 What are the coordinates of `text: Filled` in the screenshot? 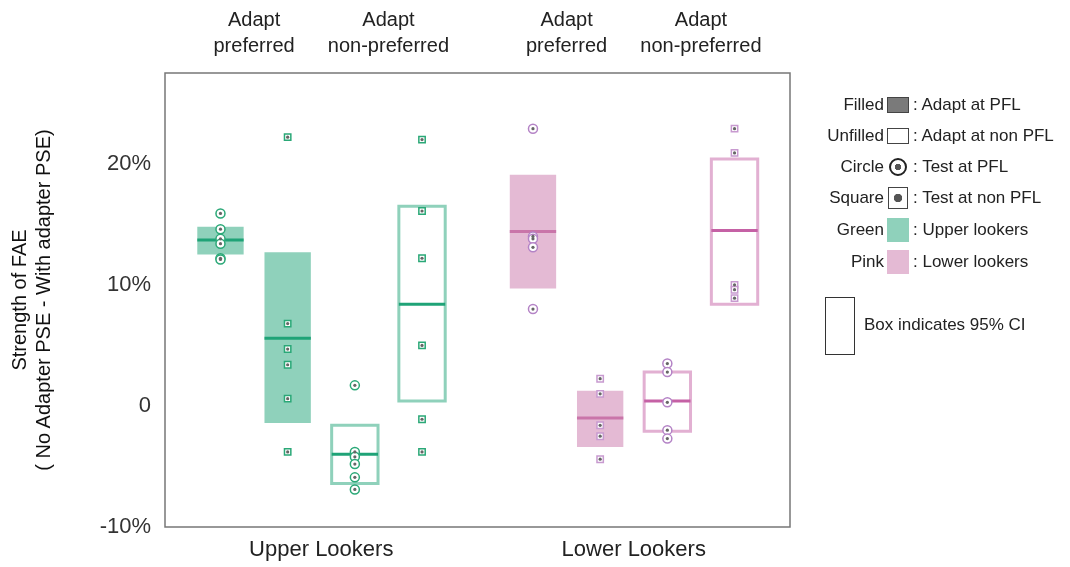 It's located at (863, 105).